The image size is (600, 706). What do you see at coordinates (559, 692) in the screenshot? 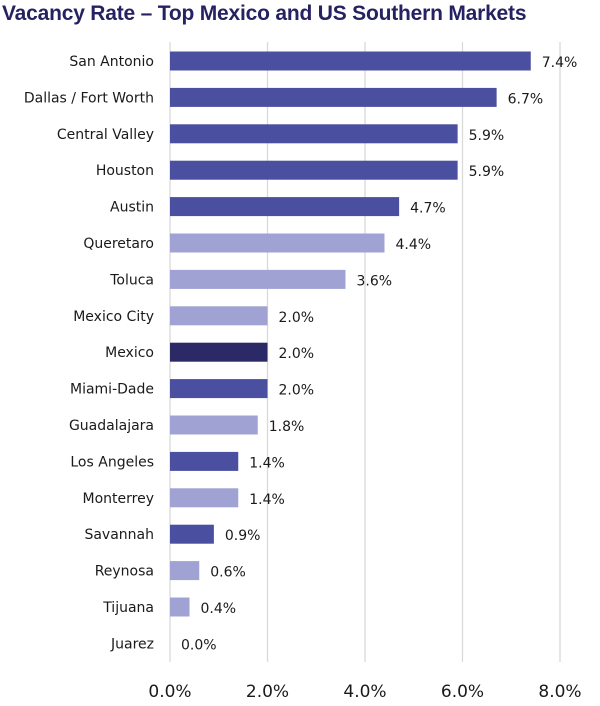
I see `x-tick-label: 8.0%` at bounding box center [559, 692].